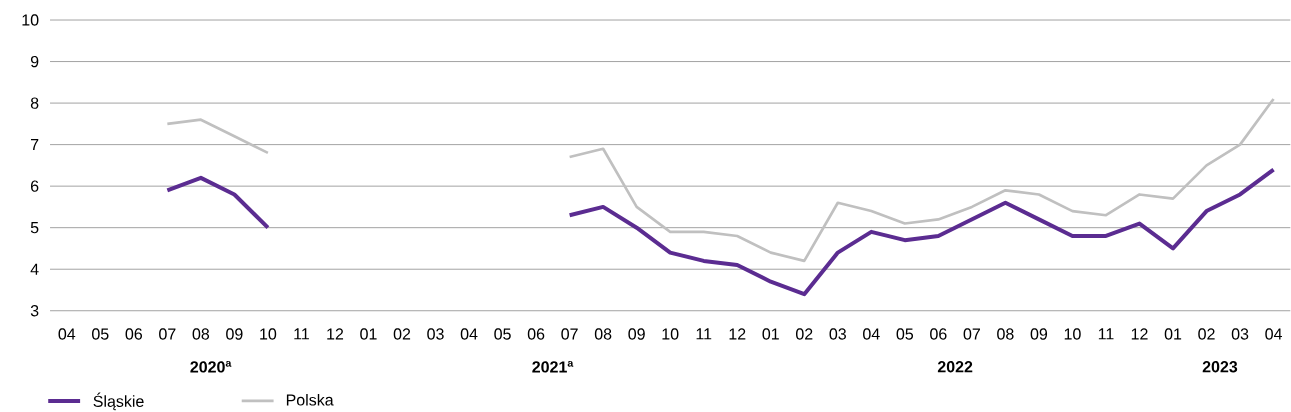  Describe the element at coordinates (34, 103) in the screenshot. I see `y-tick-label: 8` at that location.